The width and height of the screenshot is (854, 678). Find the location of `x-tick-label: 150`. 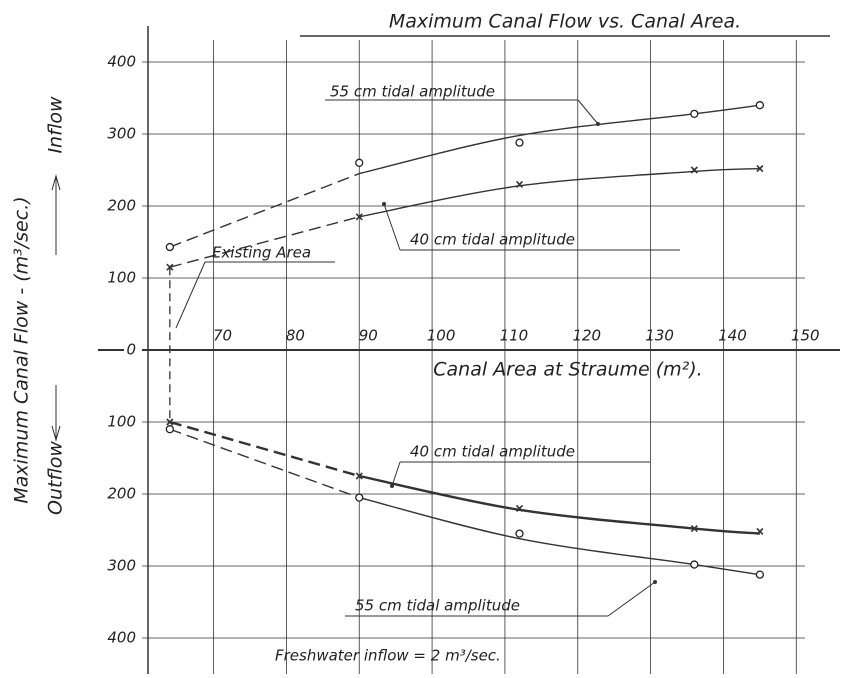

x-tick-label: 150 is located at coordinates (805, 336).